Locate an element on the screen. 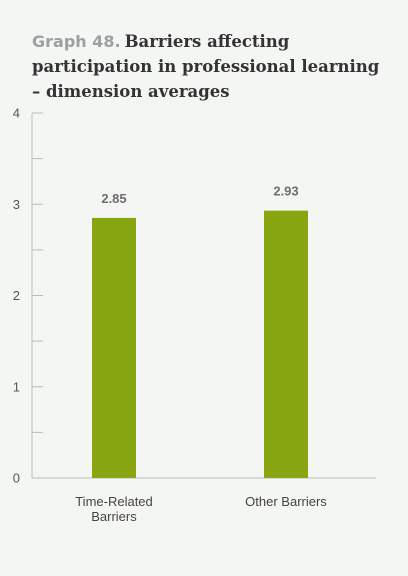 The image size is (408, 576). bar-value-label: 2.93 is located at coordinates (285, 191).